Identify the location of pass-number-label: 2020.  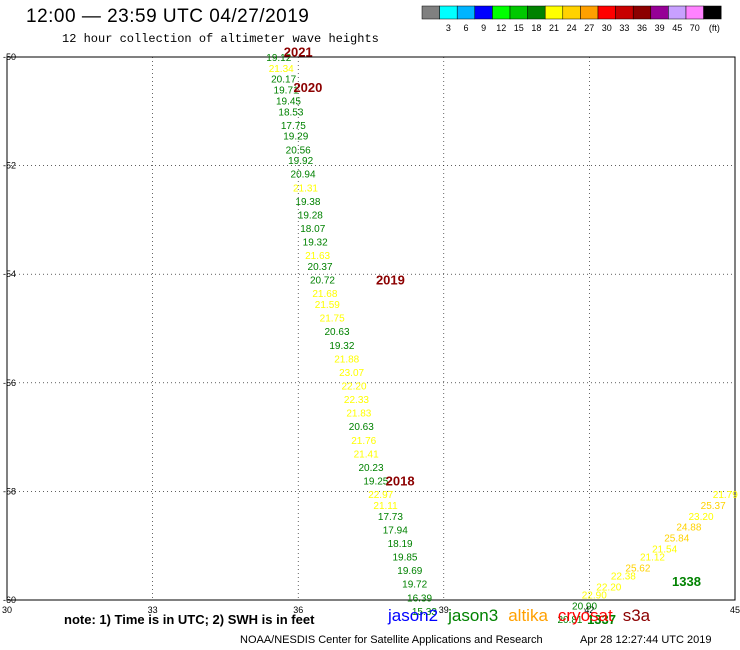
(307, 87).